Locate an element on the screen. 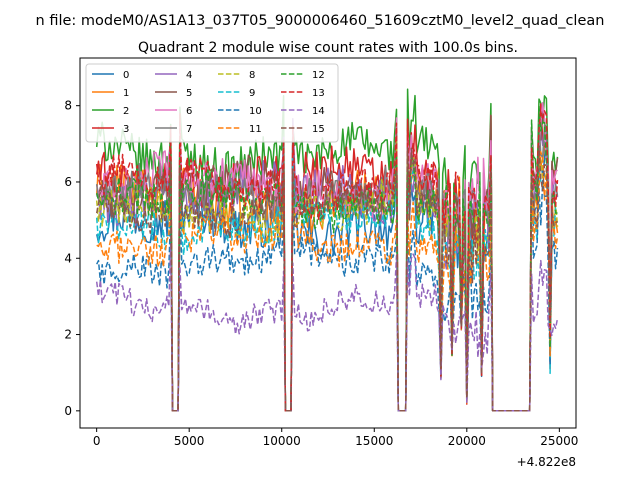  x-tick-label: 0 is located at coordinates (97, 441).